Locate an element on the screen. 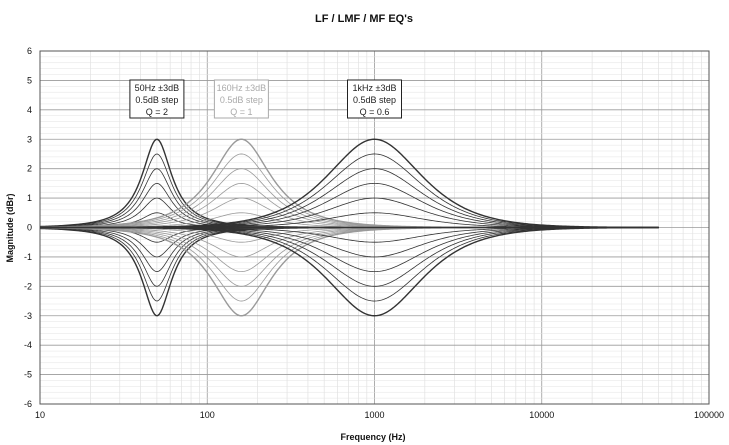  y-tick-label: 1 is located at coordinates (29, 198).